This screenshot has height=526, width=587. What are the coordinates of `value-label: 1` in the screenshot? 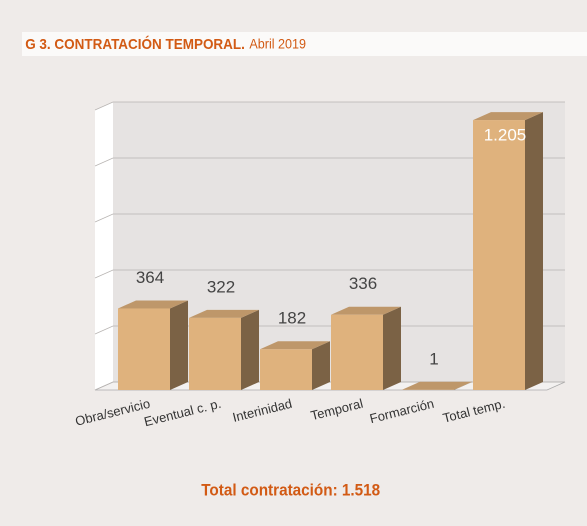 It's located at (433, 358).